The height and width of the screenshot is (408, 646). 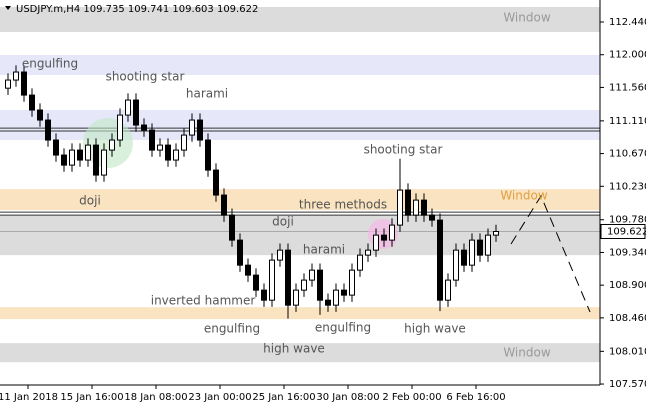 What do you see at coordinates (627, 22) in the screenshot?
I see `y-tick-label: 112.440` at bounding box center [627, 22].